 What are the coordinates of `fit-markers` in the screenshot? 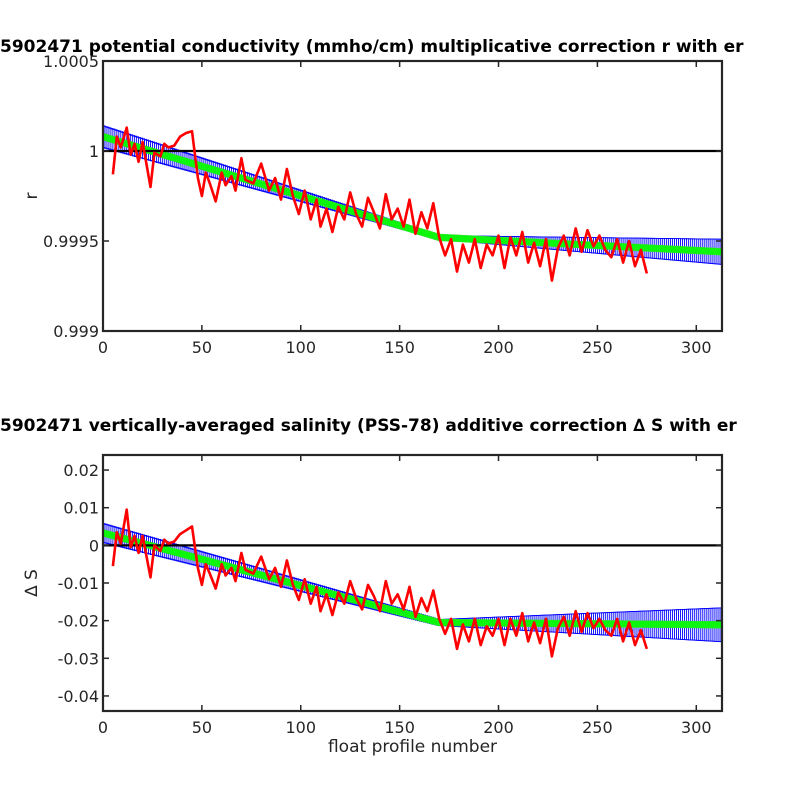 It's located at (412, 194).